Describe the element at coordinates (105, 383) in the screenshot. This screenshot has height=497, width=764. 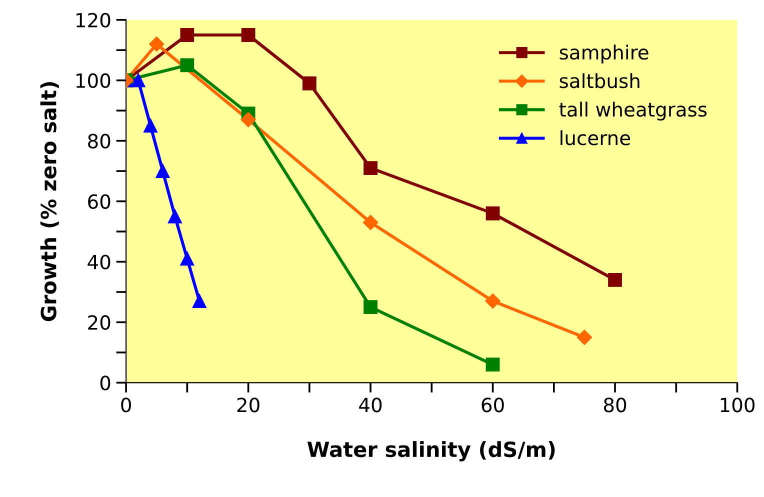
I see `y-tick-label: 0` at that location.